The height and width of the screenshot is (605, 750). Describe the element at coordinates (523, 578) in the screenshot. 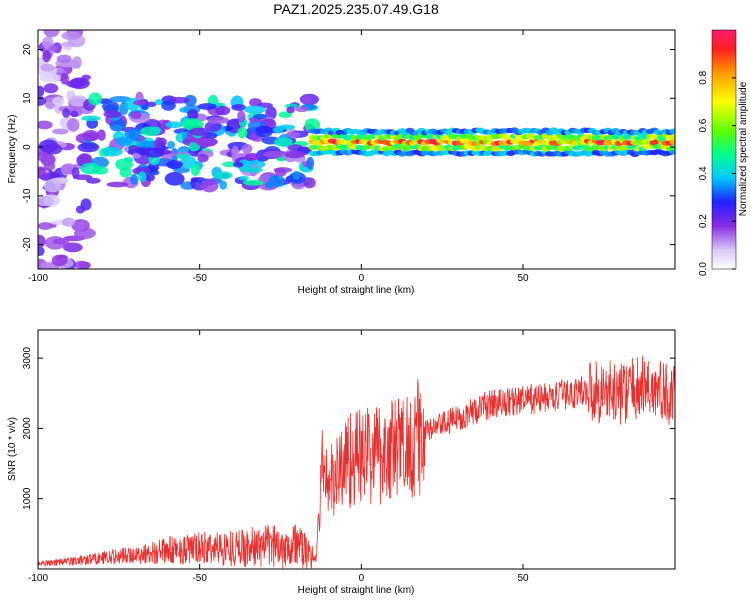

I see `x-tick-label: 50` at that location.